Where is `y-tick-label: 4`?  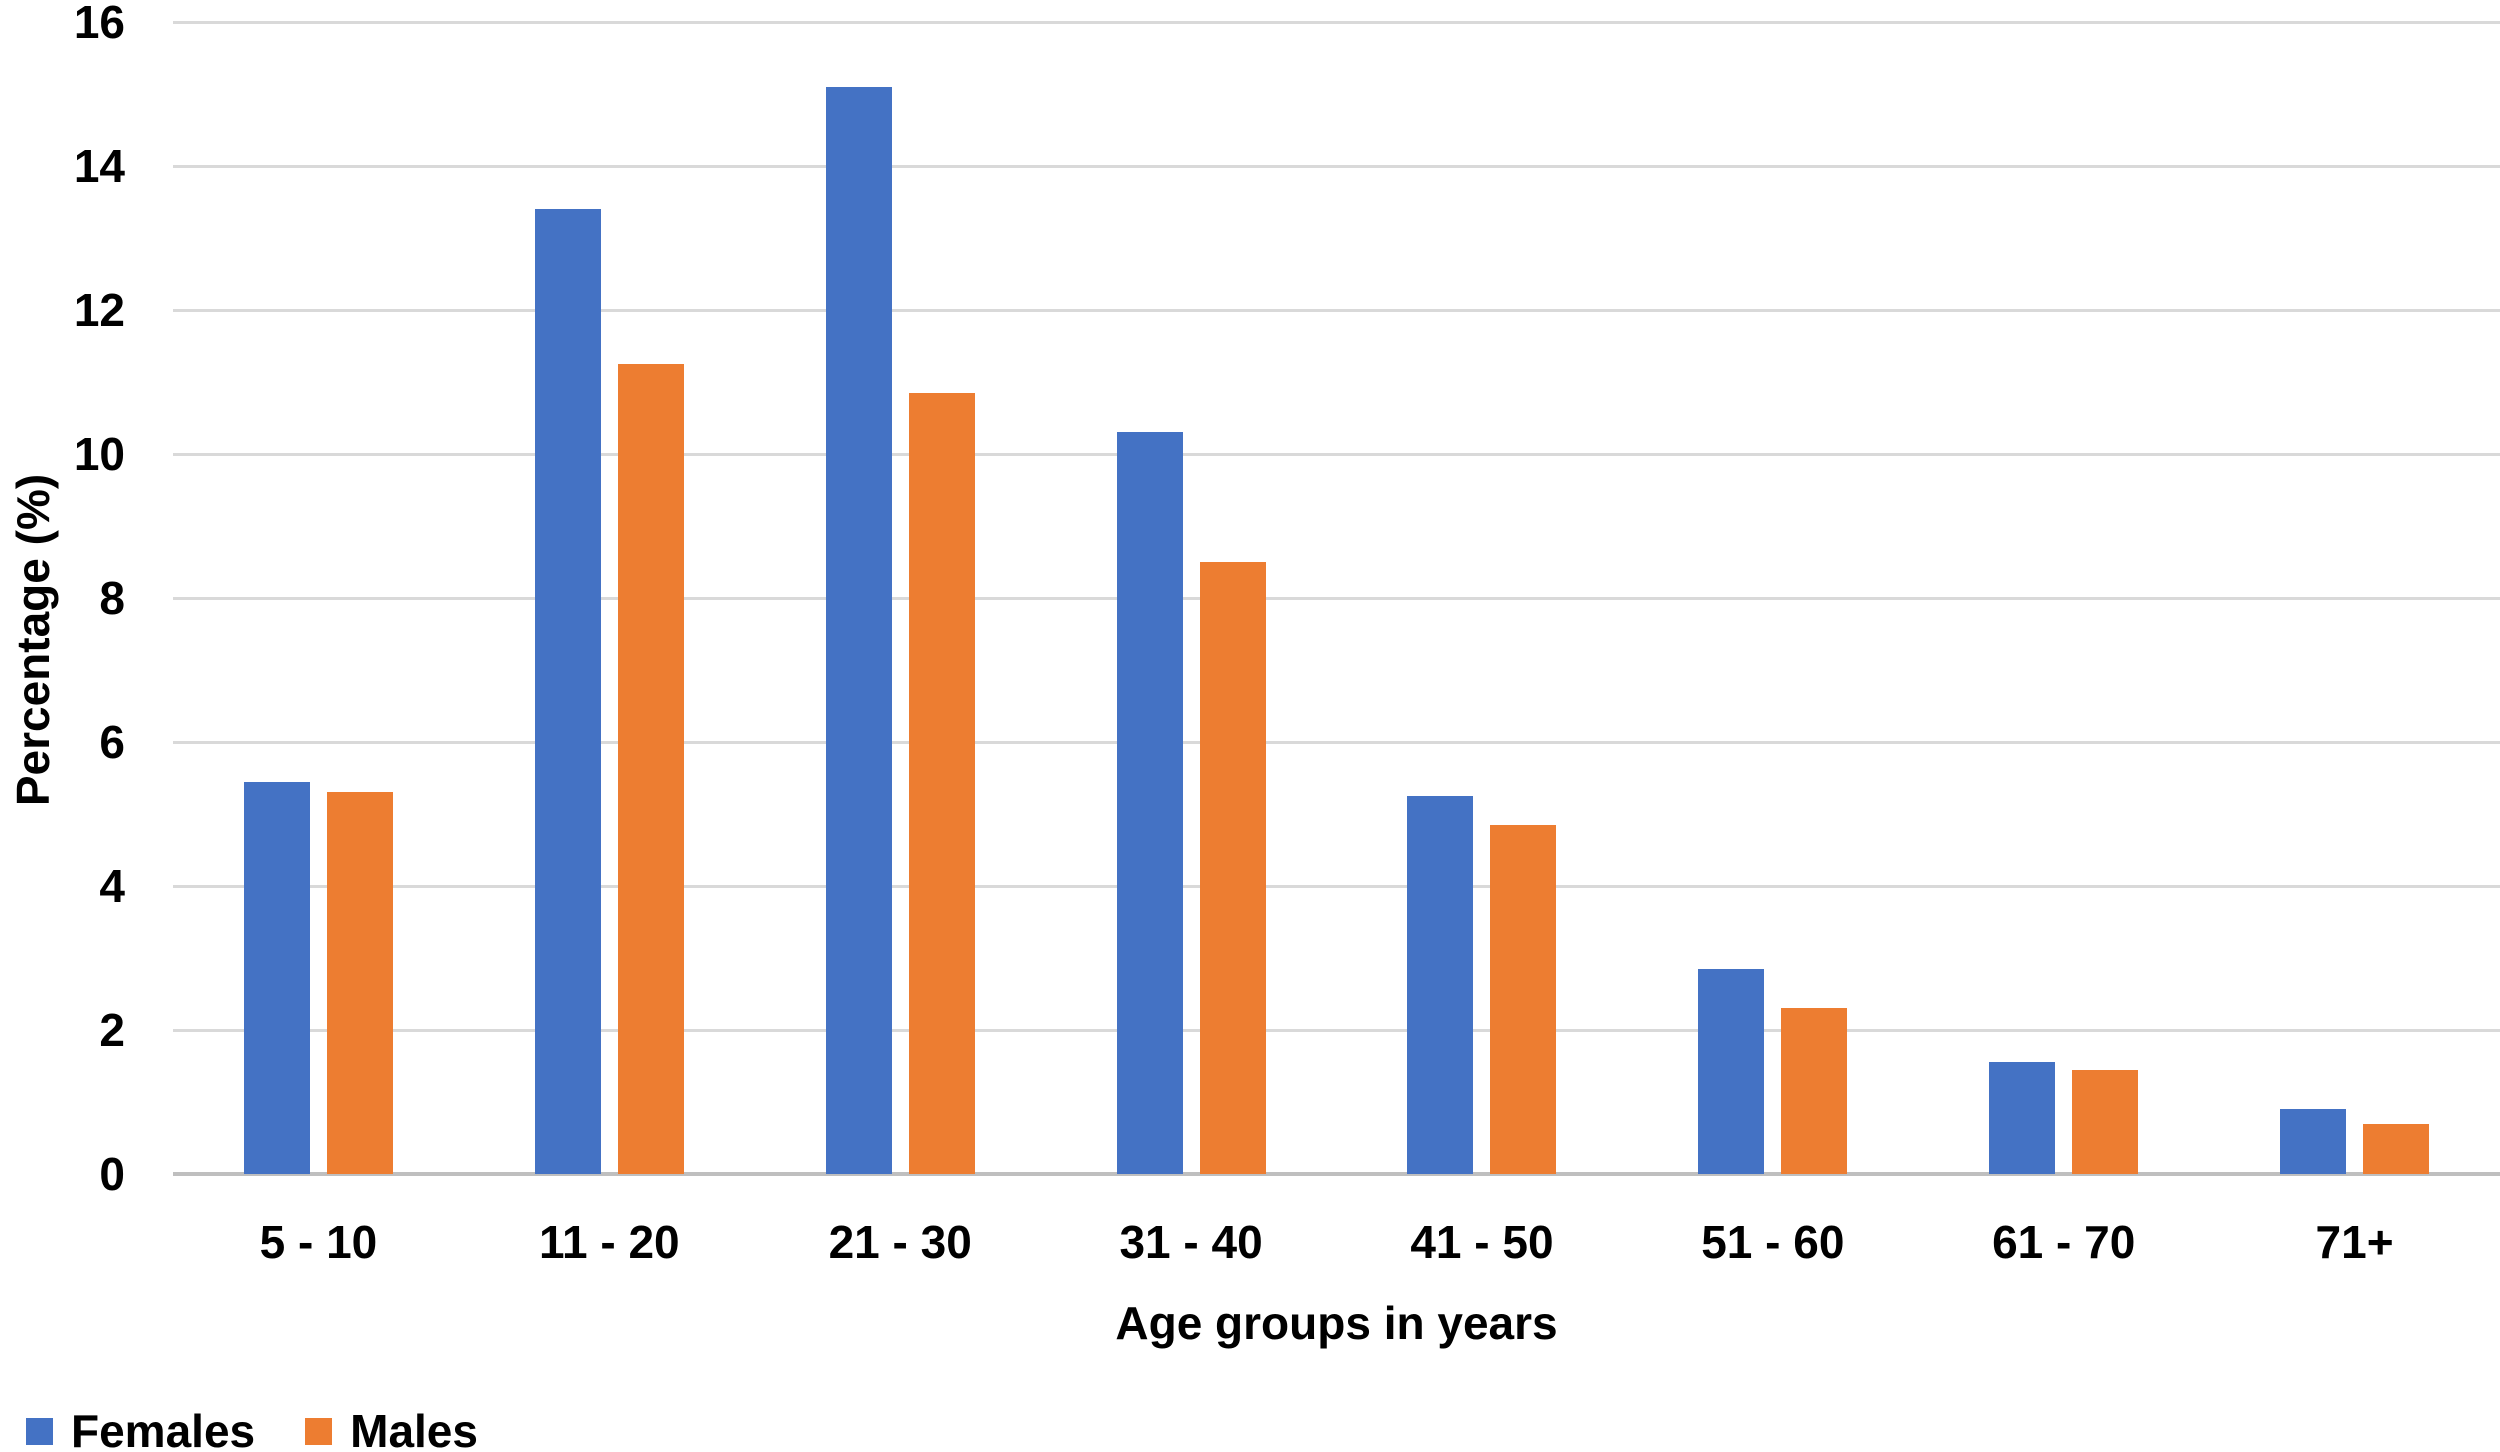 y-tick-label: 4 is located at coordinates (112, 886).